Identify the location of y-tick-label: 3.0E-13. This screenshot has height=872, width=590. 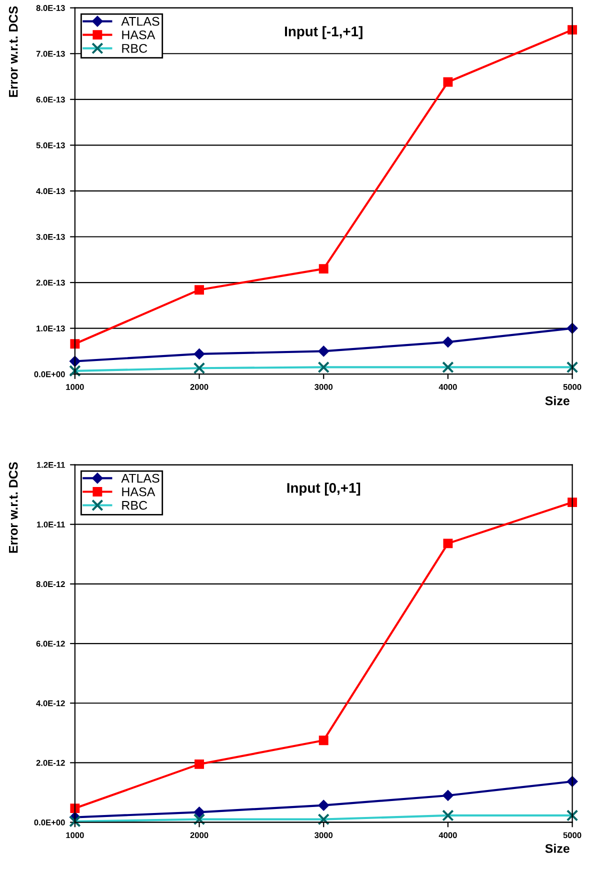
(50, 237).